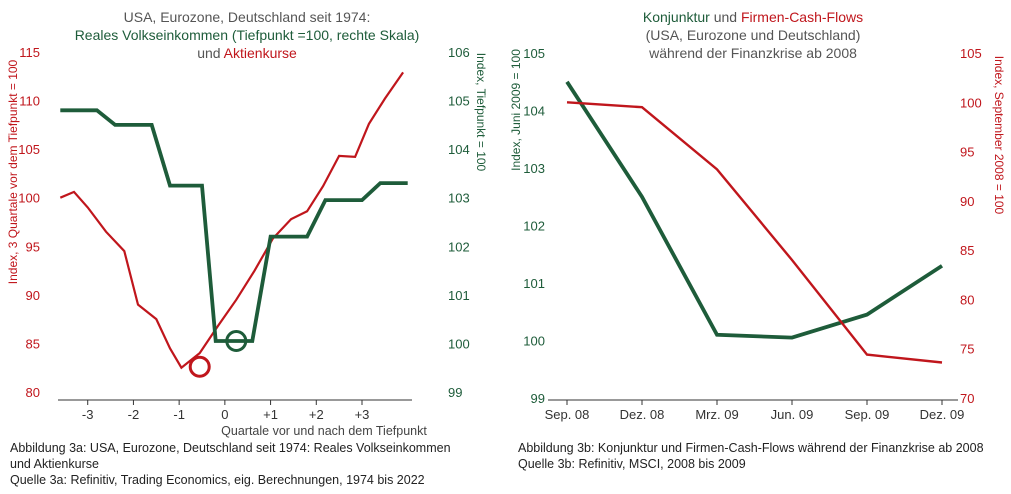 This screenshot has width=1011, height=494. Describe the element at coordinates (642, 414) in the screenshot. I see `chart2-x-tick-label: Dez. 08` at that location.